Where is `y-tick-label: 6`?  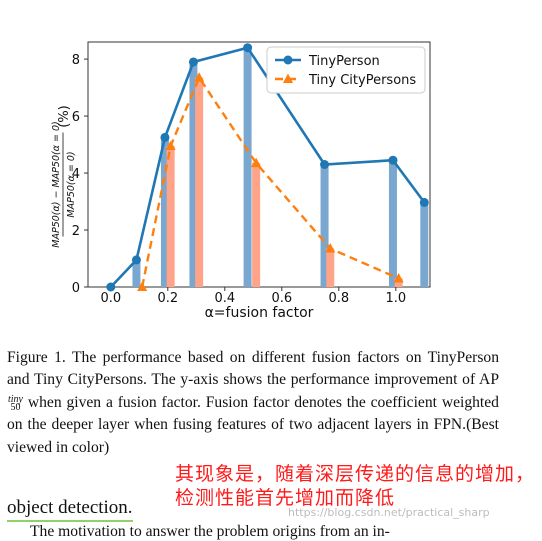
y-tick-label: 6 is located at coordinates (76, 117).